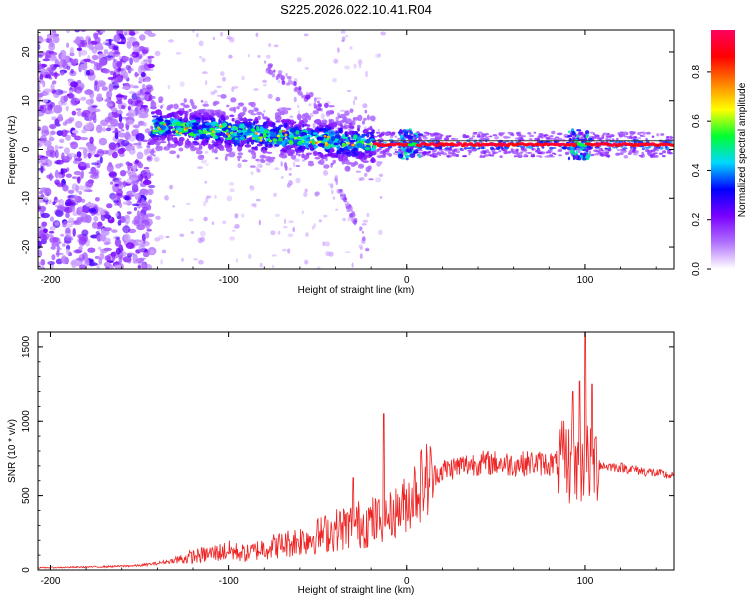  I want to click on spectrogram-y-label: Frequency (Hz), so click(12, 150).